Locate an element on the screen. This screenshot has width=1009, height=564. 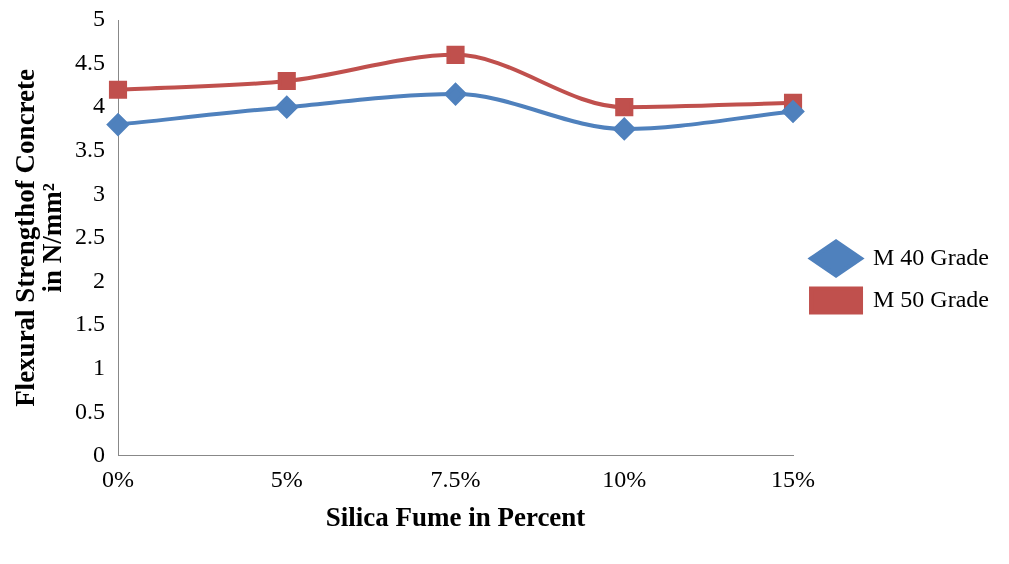
y-tick-label: 1 is located at coordinates (99, 366).